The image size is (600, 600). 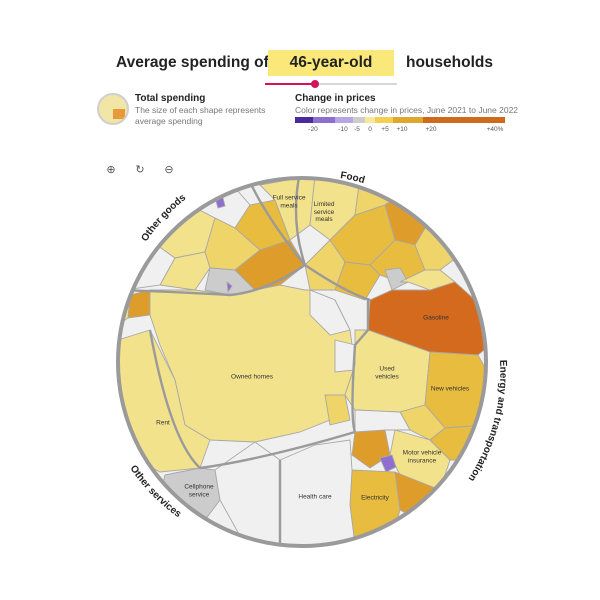 What do you see at coordinates (385, 129) in the screenshot?
I see `color-scale-tick-label: +5` at bounding box center [385, 129].